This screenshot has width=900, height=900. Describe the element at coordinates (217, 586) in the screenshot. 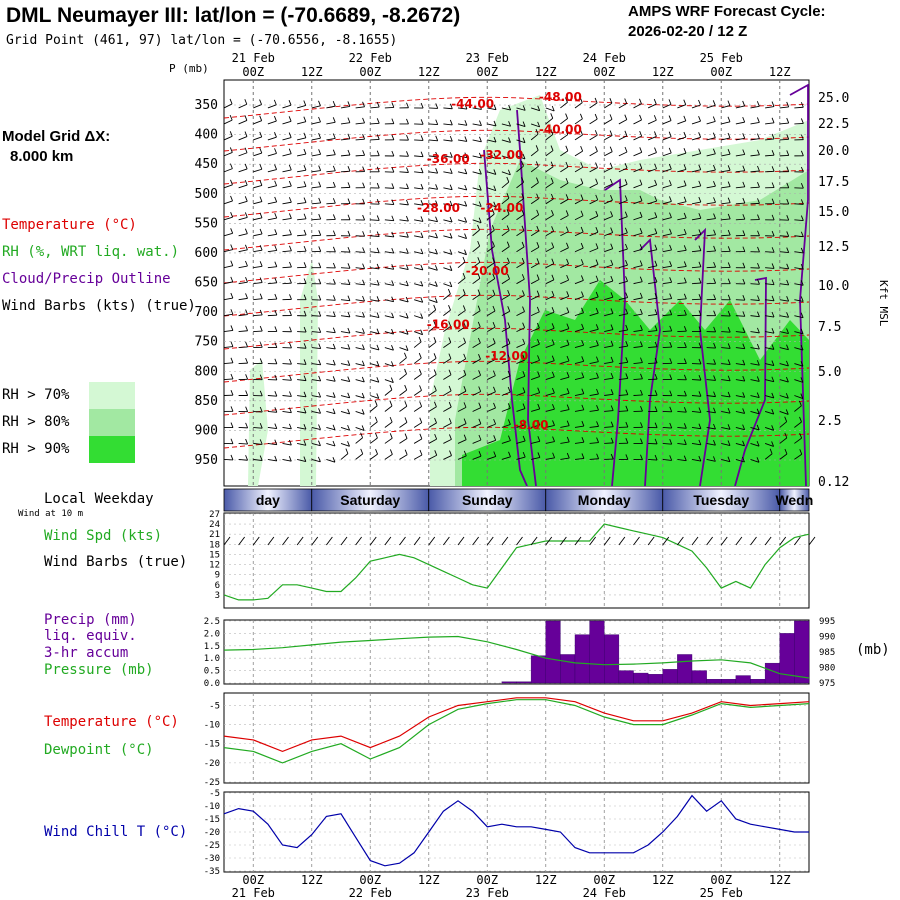

I see `wind-speed-tick: 6` at that location.